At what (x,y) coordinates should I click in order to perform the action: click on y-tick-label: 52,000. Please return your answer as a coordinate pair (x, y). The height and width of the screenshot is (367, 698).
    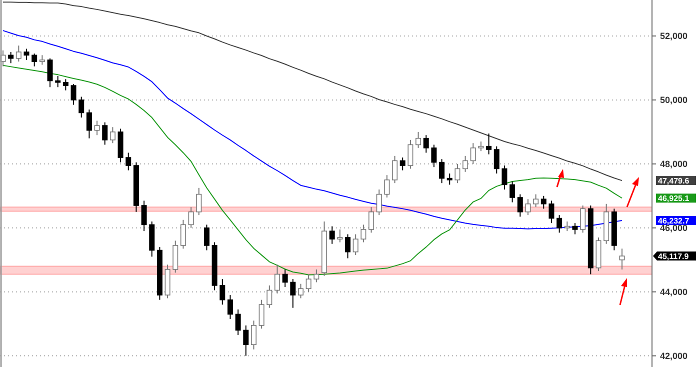
    Looking at the image, I should click on (674, 36).